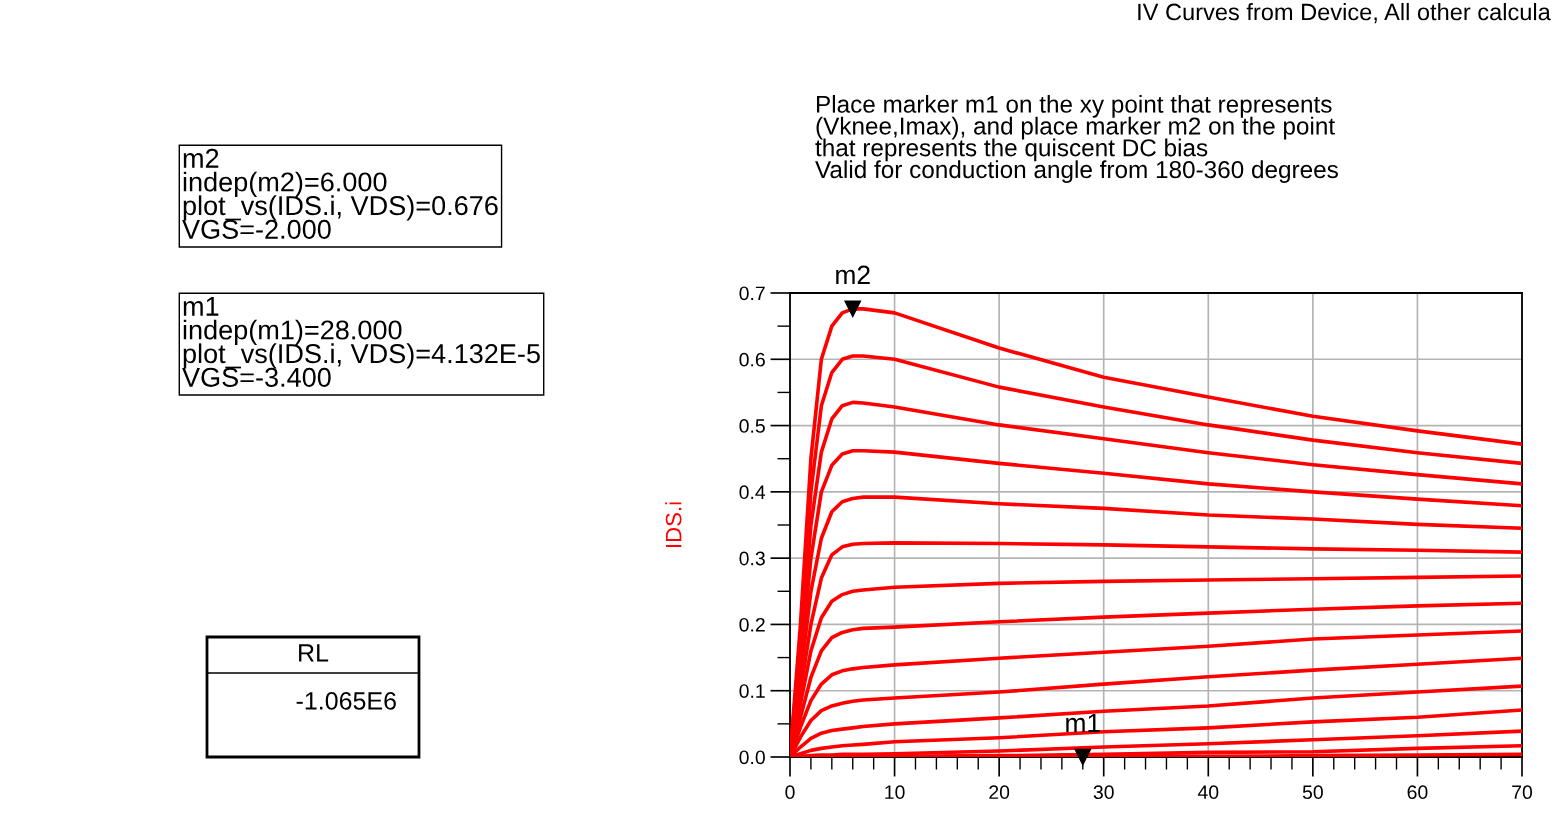  What do you see at coordinates (1312, 792) in the screenshot?
I see `x-tick-label: 50` at bounding box center [1312, 792].